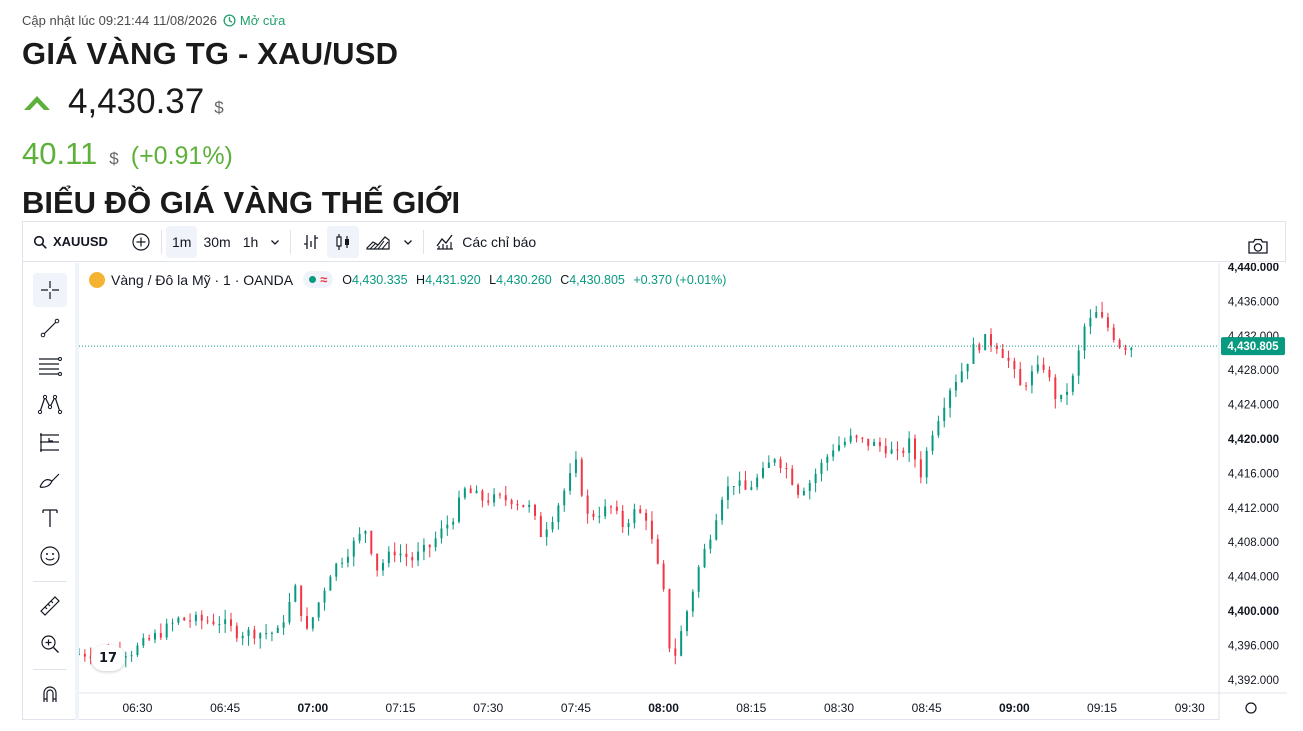 This screenshot has height=731, width=1303. I want to click on ruler-icon, so click(50, 606).